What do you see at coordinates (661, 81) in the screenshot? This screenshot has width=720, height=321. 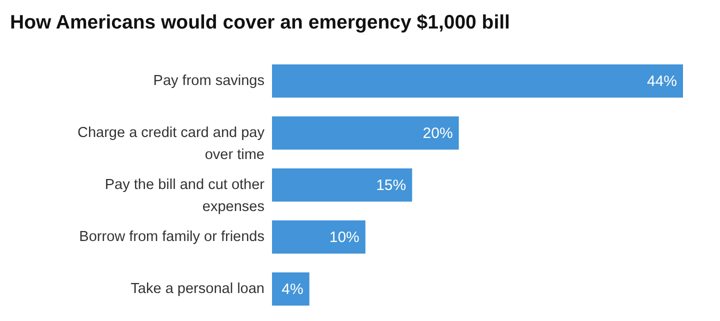 I see `data-label: 44%` at bounding box center [661, 81].